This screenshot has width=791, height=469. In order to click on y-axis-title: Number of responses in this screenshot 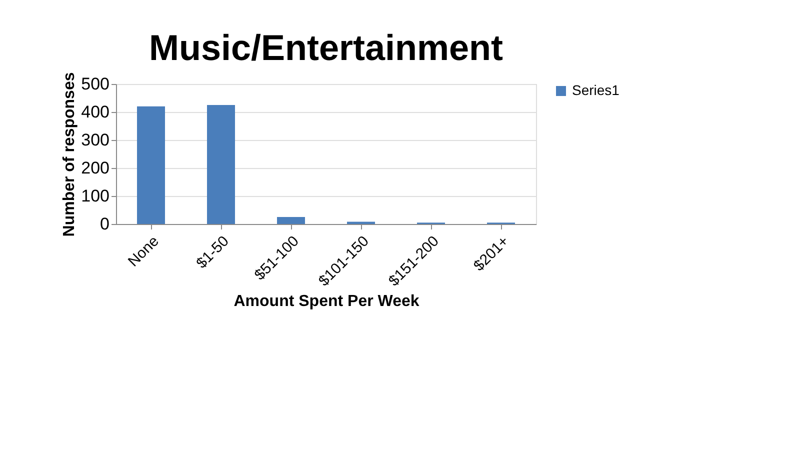, I will do `click(69, 154)`.